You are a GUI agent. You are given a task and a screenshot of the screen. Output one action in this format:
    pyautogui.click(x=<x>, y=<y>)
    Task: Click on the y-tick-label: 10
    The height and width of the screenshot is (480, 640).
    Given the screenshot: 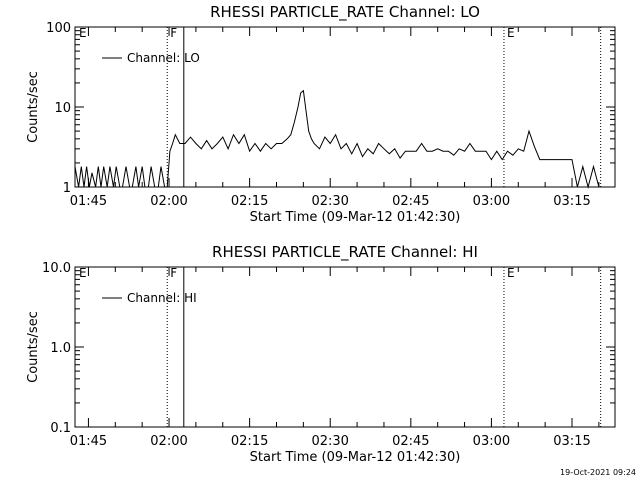 What is the action you would take?
    pyautogui.click(x=62, y=108)
    